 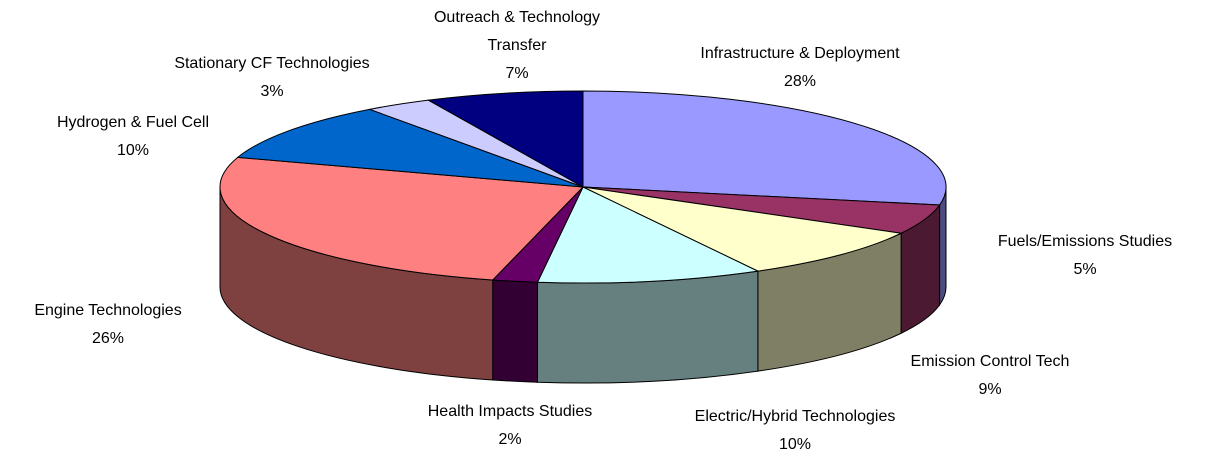 What do you see at coordinates (990, 389) in the screenshot?
I see `value-label: 9%` at bounding box center [990, 389].